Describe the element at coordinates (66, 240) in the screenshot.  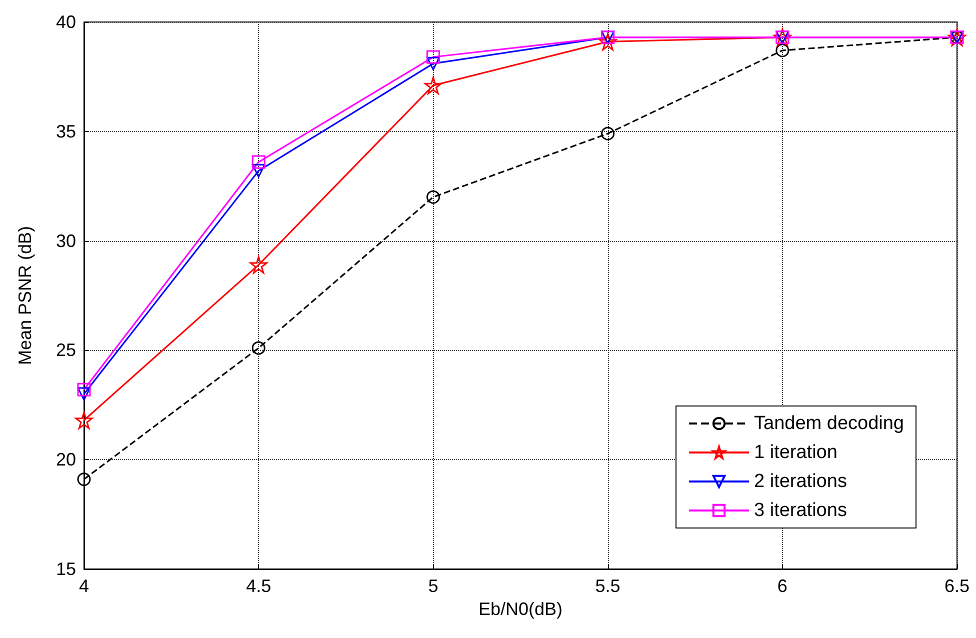
I see `y-tick-label: 30` at that location.